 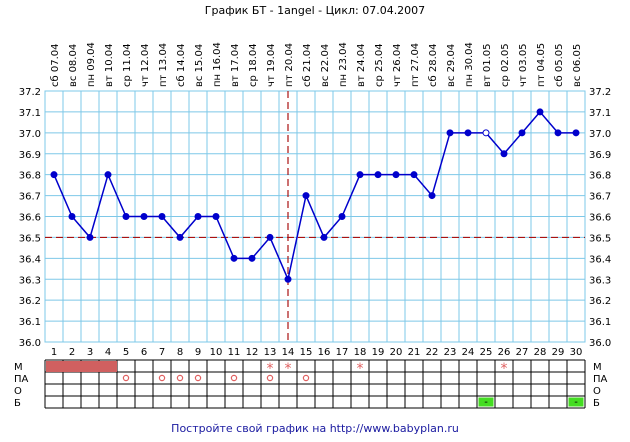 I want to click on day-number: 18, so click(x=360, y=352).